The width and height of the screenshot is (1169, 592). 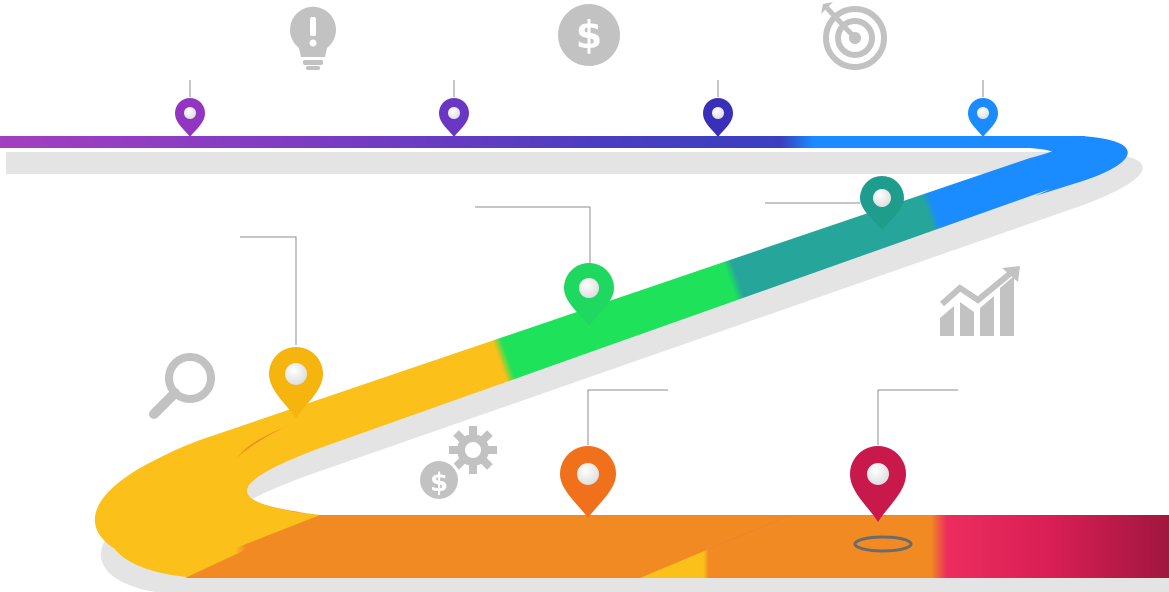 I want to click on target-arrow-icon, so click(x=854, y=36).